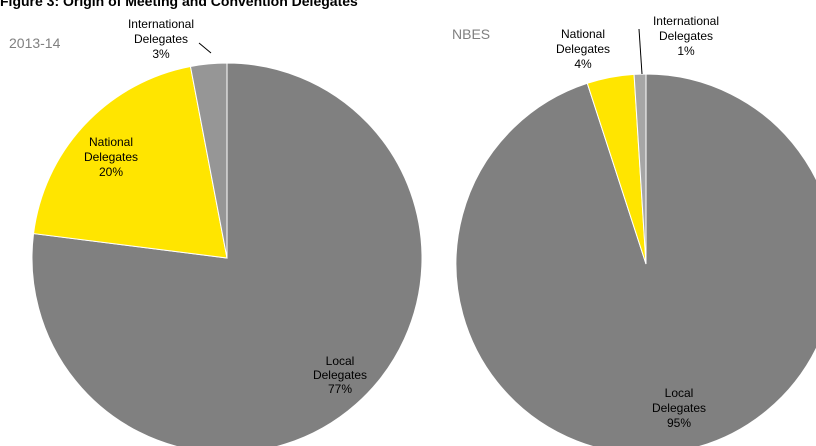 The width and height of the screenshot is (816, 446). I want to click on data-label-2013-14-local-delegates: Local Delegates 77%, so click(340, 375).